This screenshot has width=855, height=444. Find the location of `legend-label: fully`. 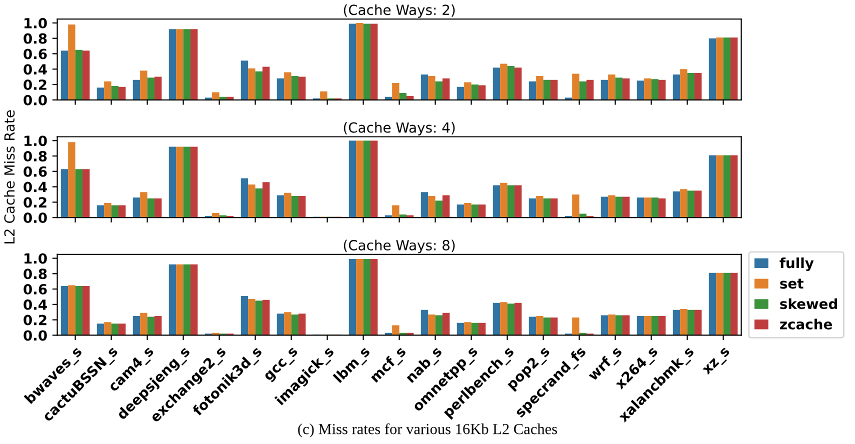

legend-label: fully is located at coordinates (797, 264).